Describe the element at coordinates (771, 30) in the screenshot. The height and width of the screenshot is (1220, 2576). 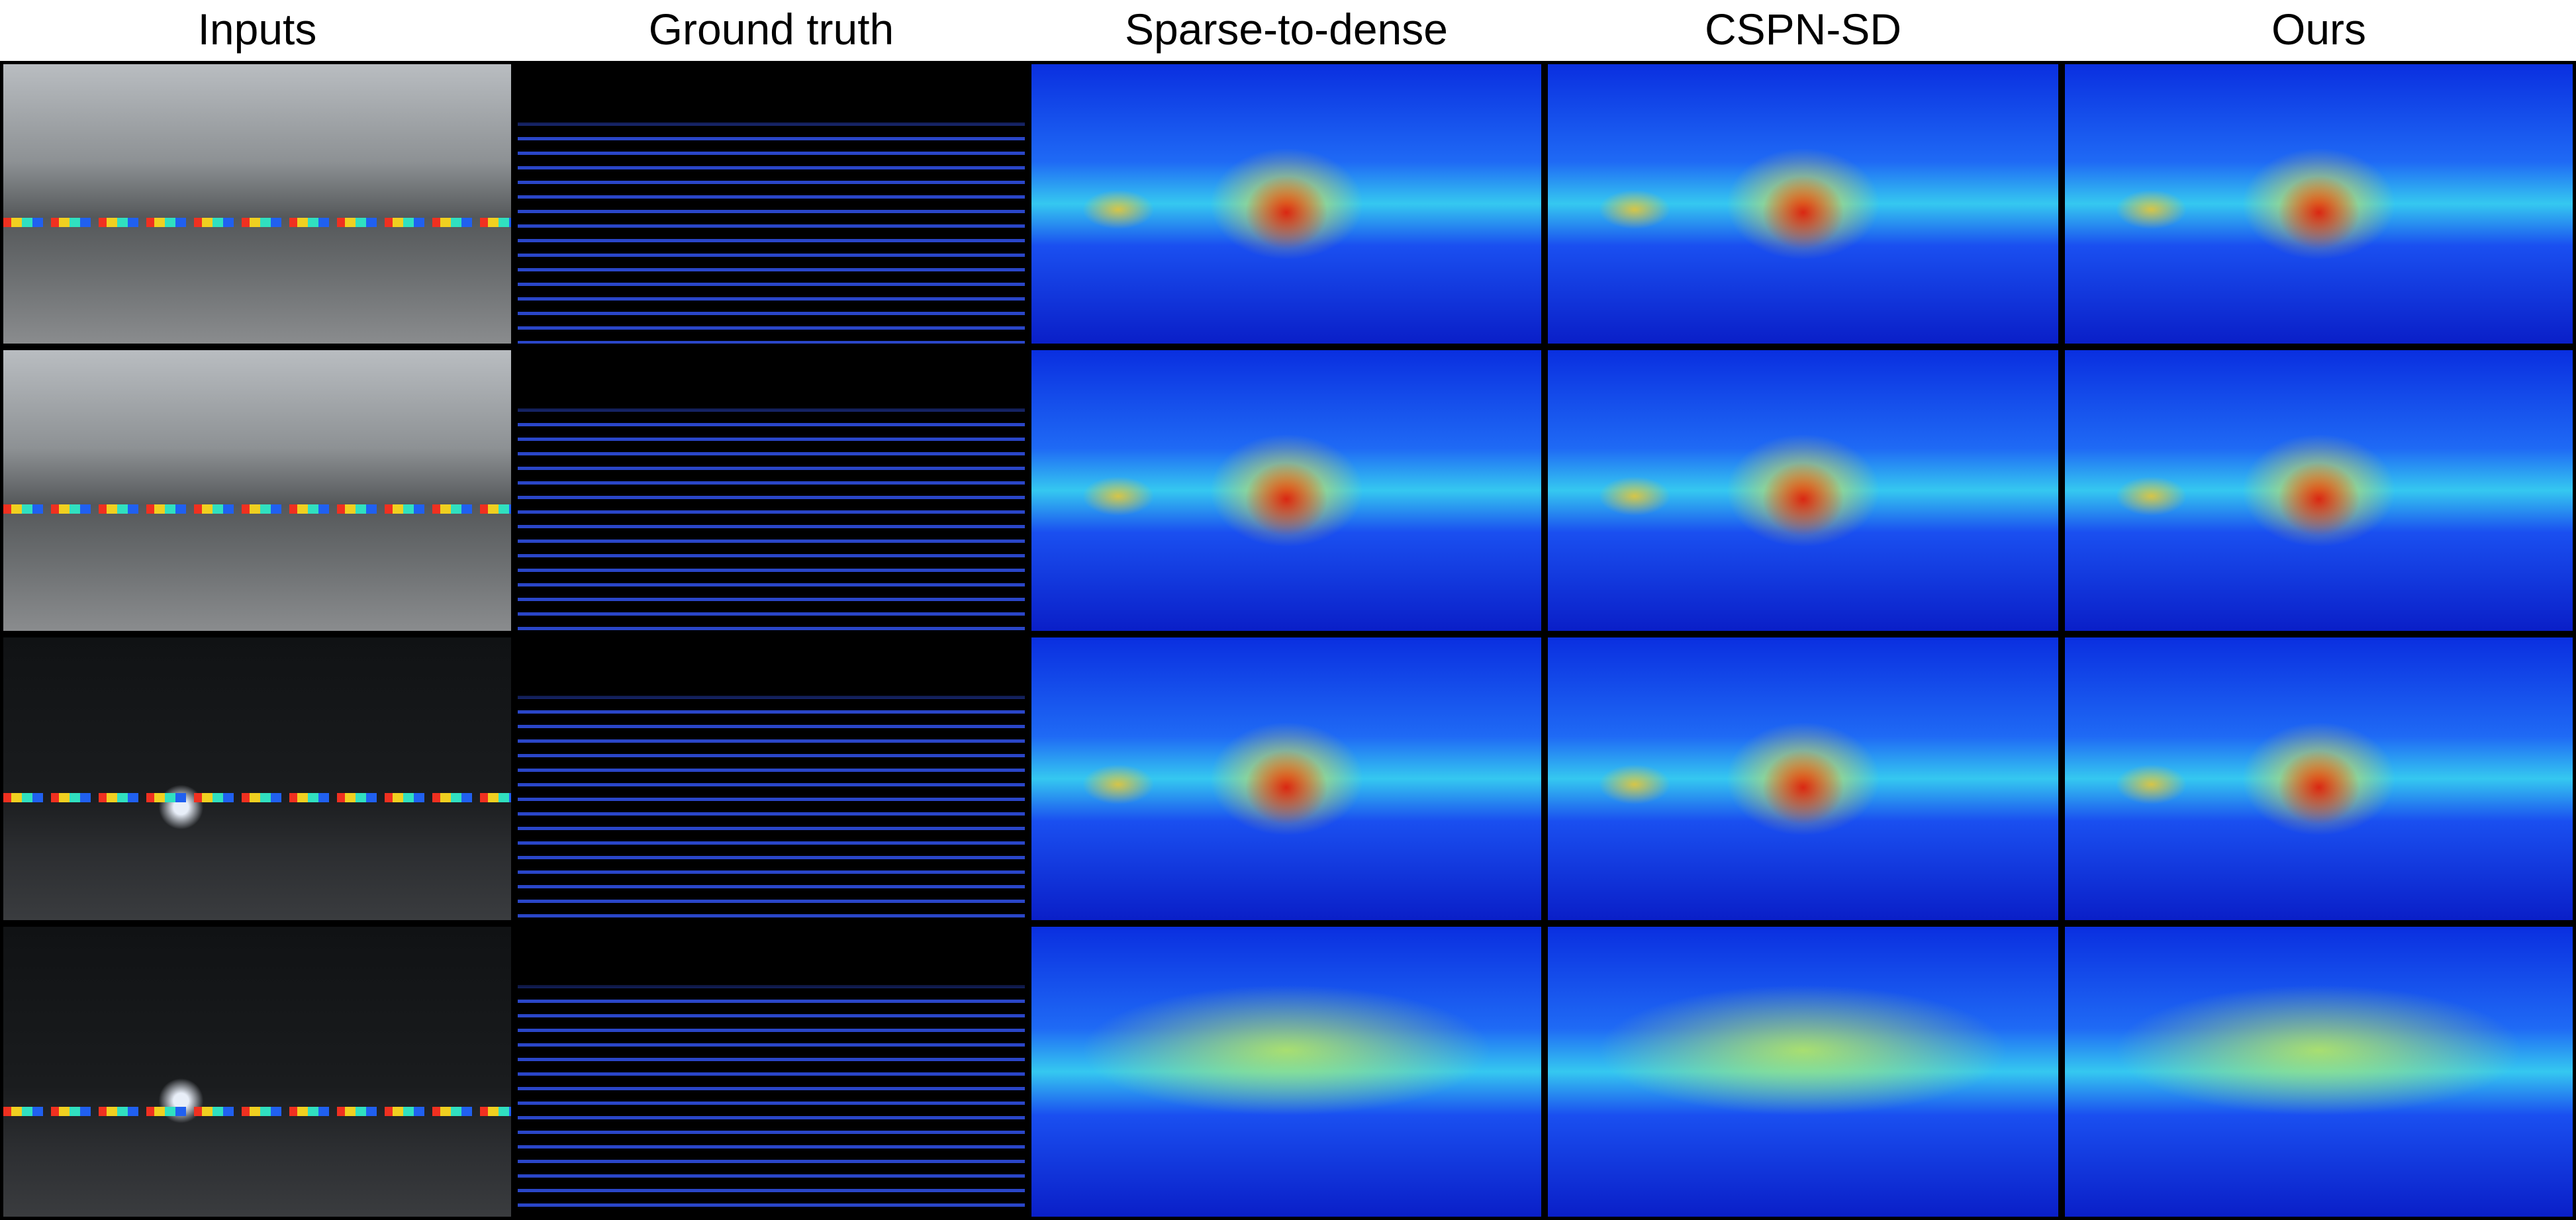
I see `column-header: Ground truth` at that location.